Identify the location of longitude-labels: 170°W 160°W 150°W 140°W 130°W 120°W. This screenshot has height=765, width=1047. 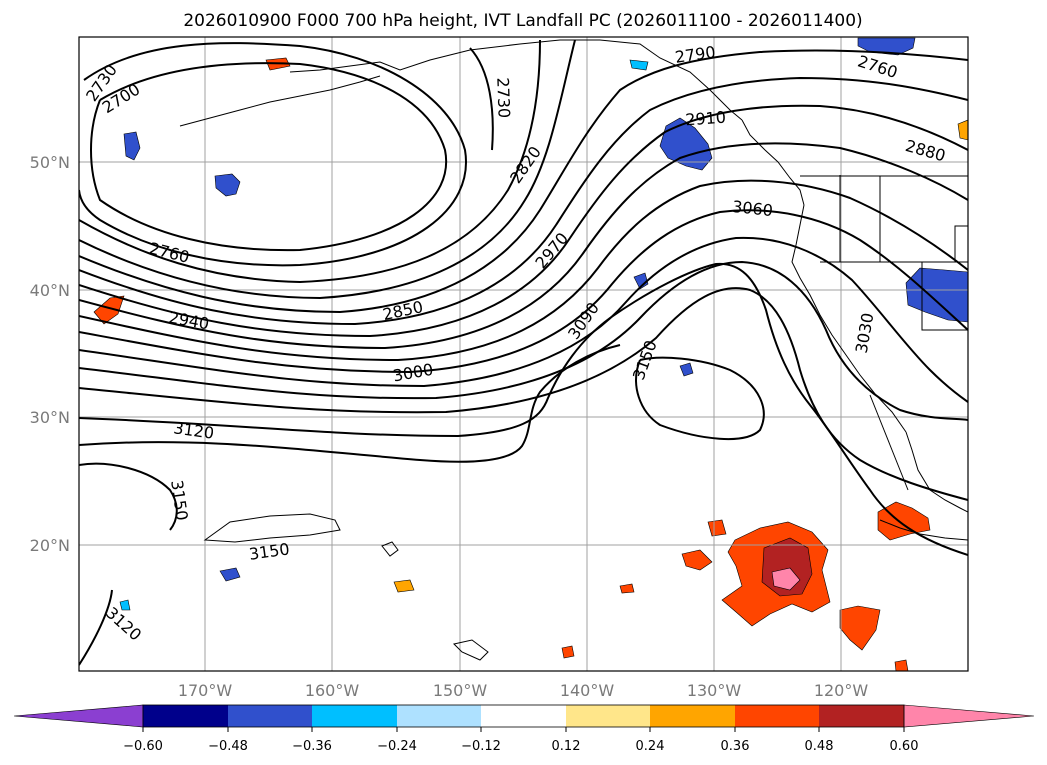
(523, 690).